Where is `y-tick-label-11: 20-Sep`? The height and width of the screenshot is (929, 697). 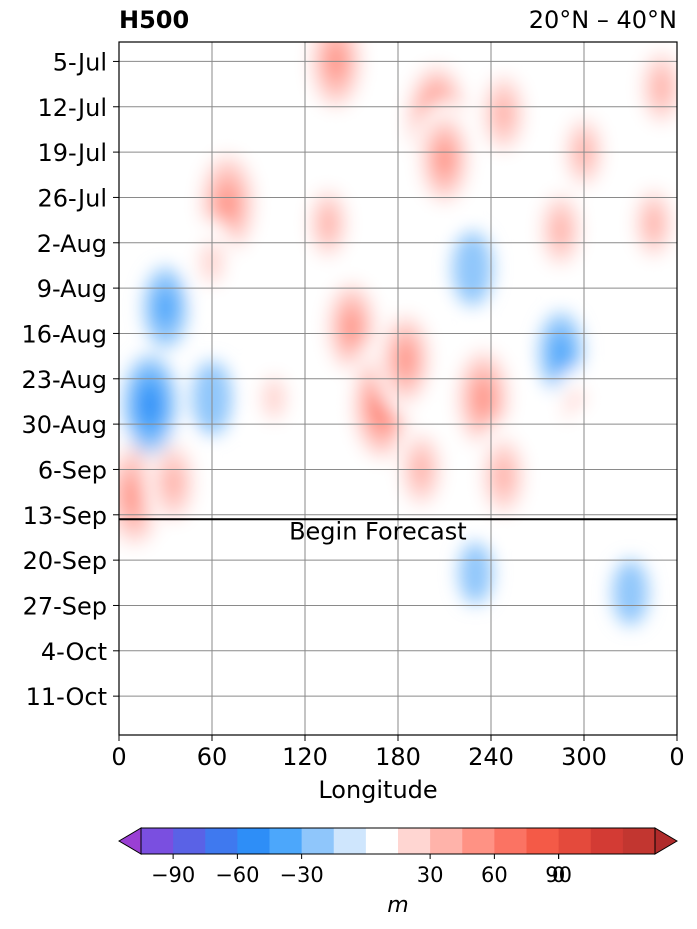 y-tick-label-11: 20-Sep is located at coordinates (65, 561).